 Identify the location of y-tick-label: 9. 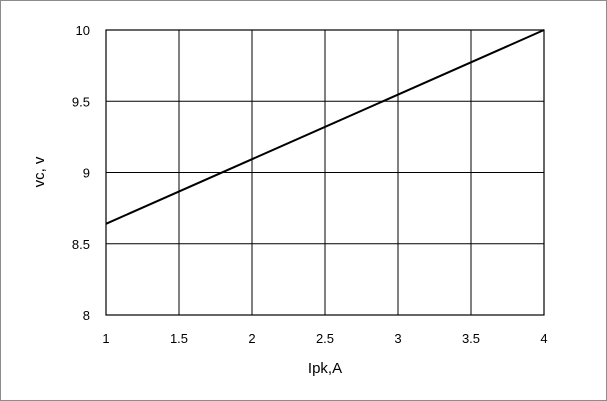
(86, 173).